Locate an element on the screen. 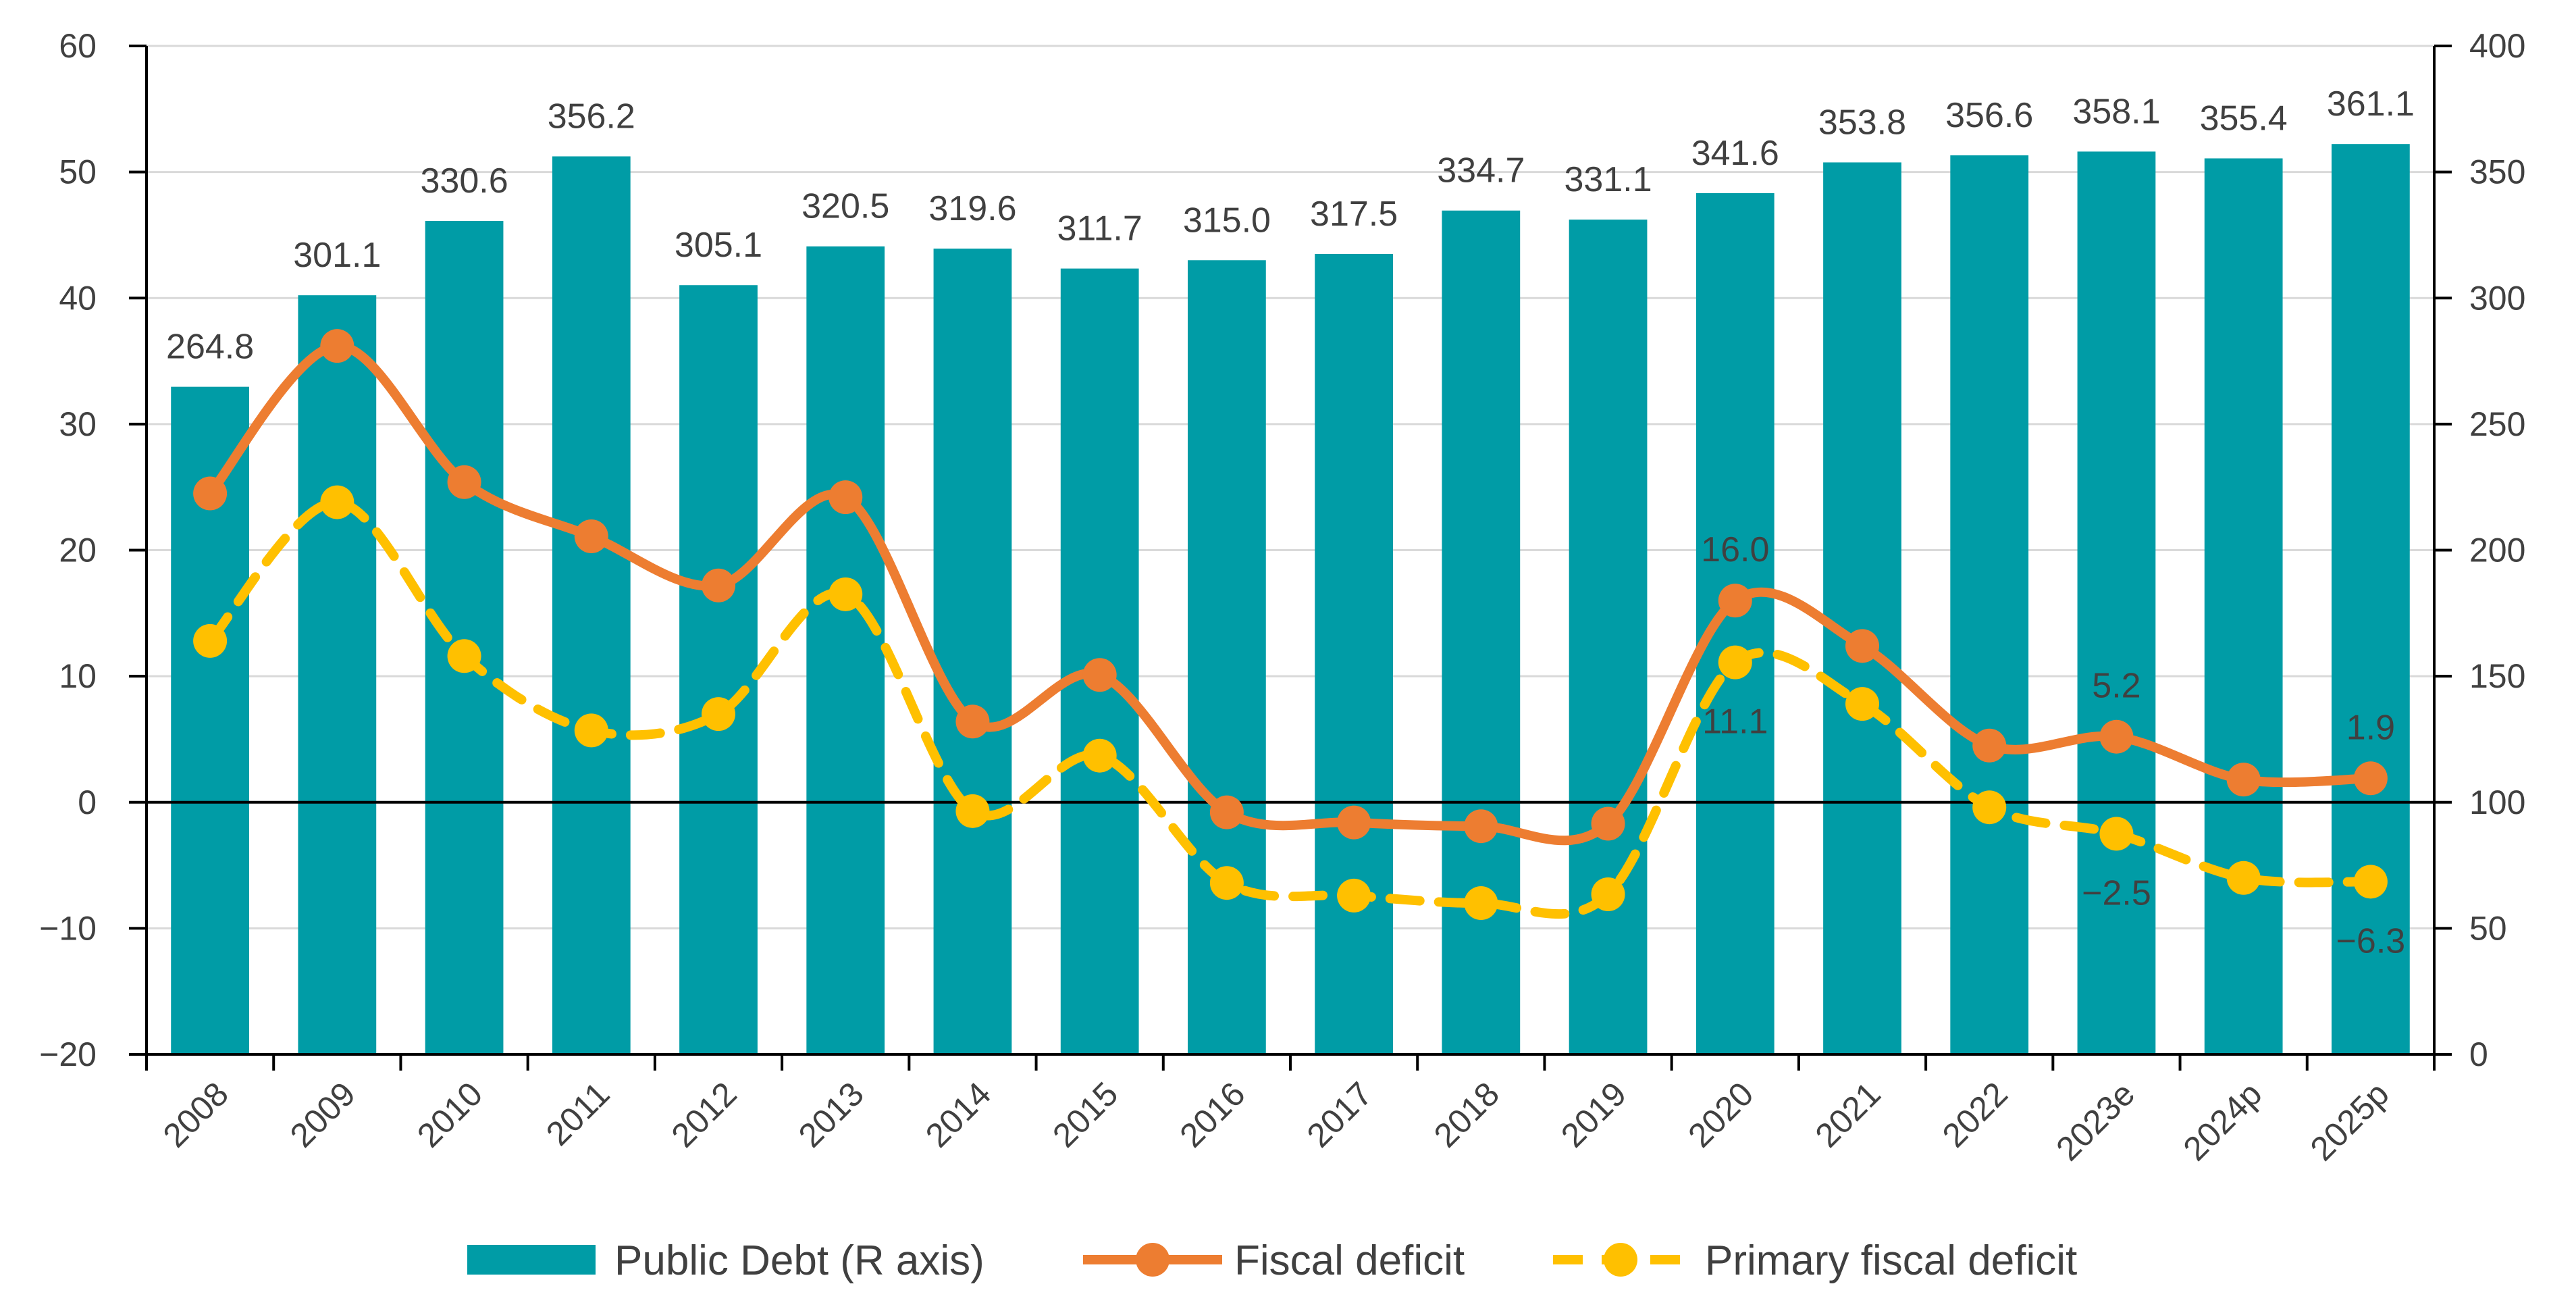  primary-fiscal-deficit-point-2022 is located at coordinates (1989, 807).